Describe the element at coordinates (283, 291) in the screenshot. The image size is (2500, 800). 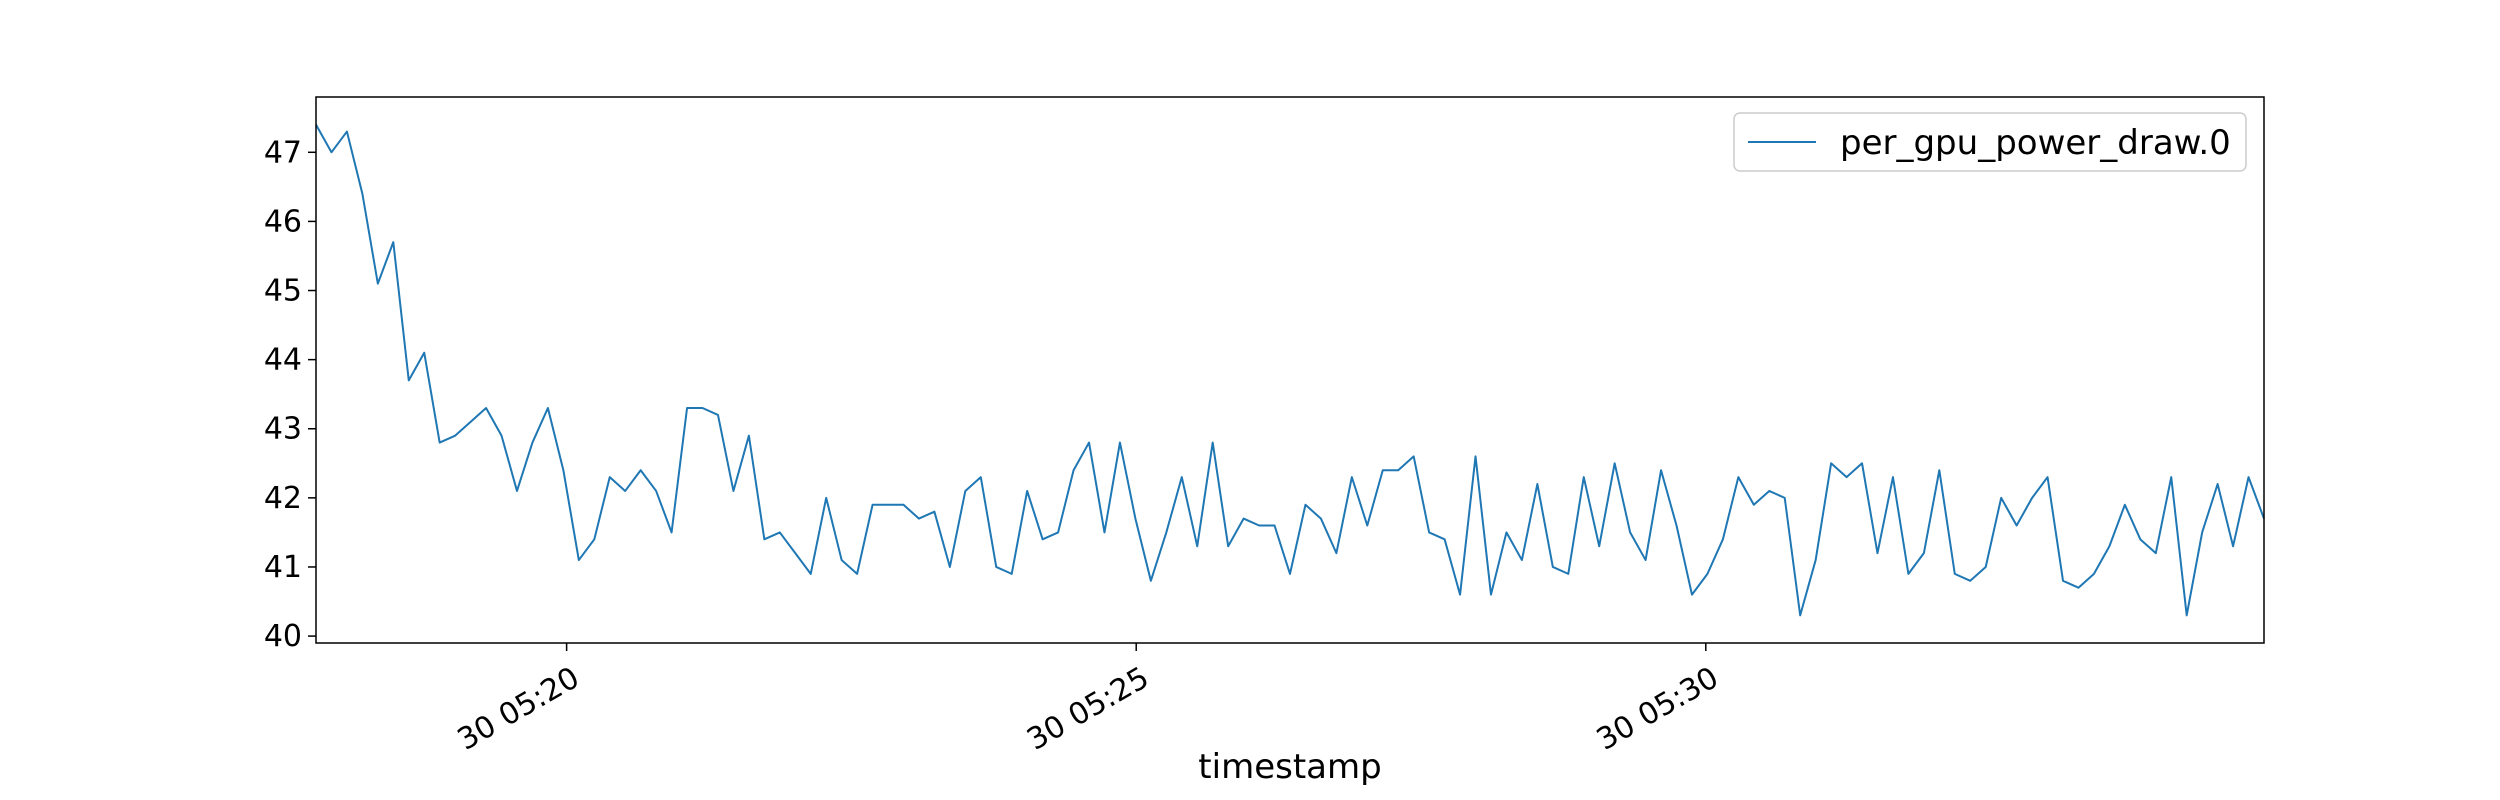
I see `y-tick-label: 45` at that location.